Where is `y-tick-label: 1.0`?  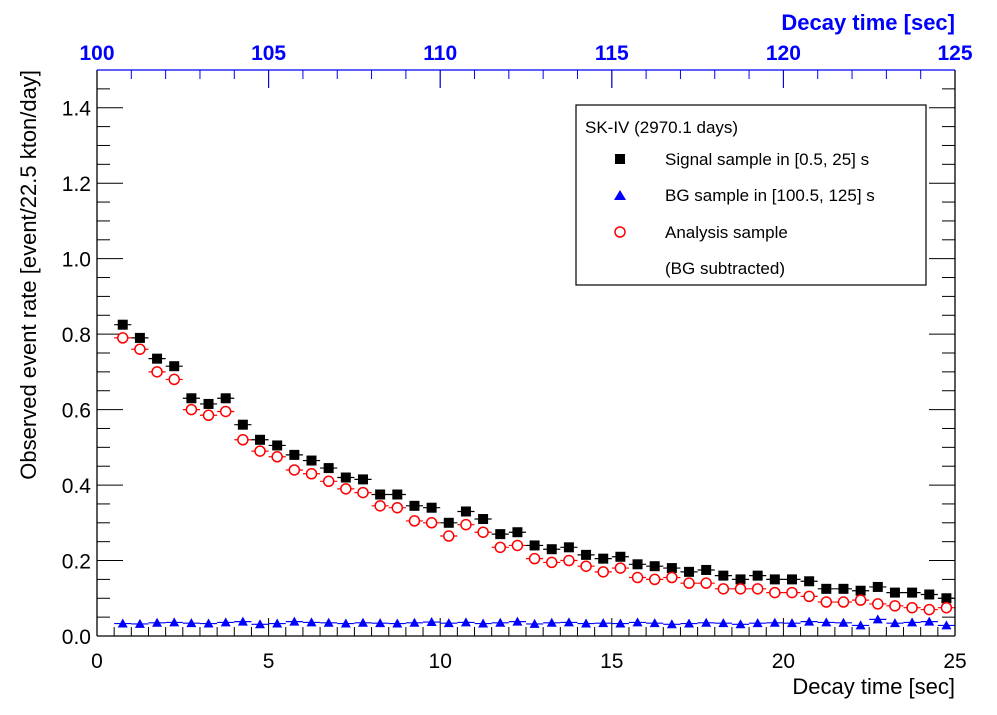 y-tick-label: 1.0 is located at coordinates (76, 260).